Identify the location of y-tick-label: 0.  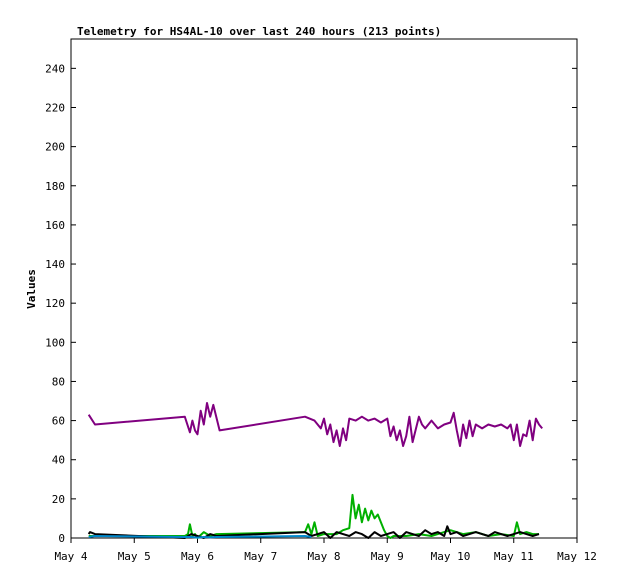
(61, 538).